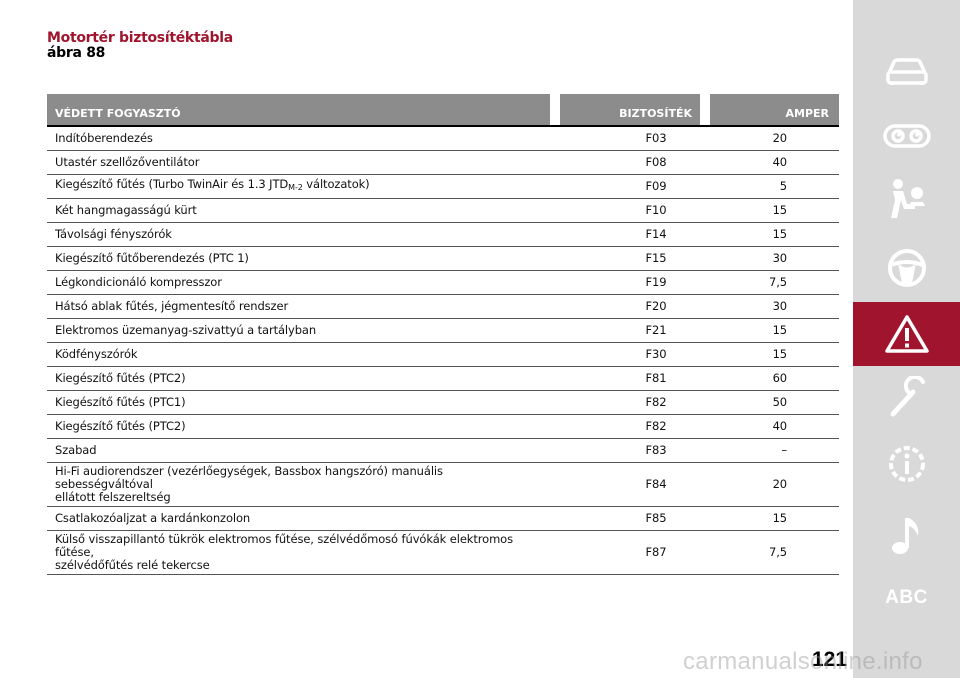 This screenshot has height=678, width=960. Describe the element at coordinates (630, 138) in the screenshot. I see `fuse-cell: F03` at that location.